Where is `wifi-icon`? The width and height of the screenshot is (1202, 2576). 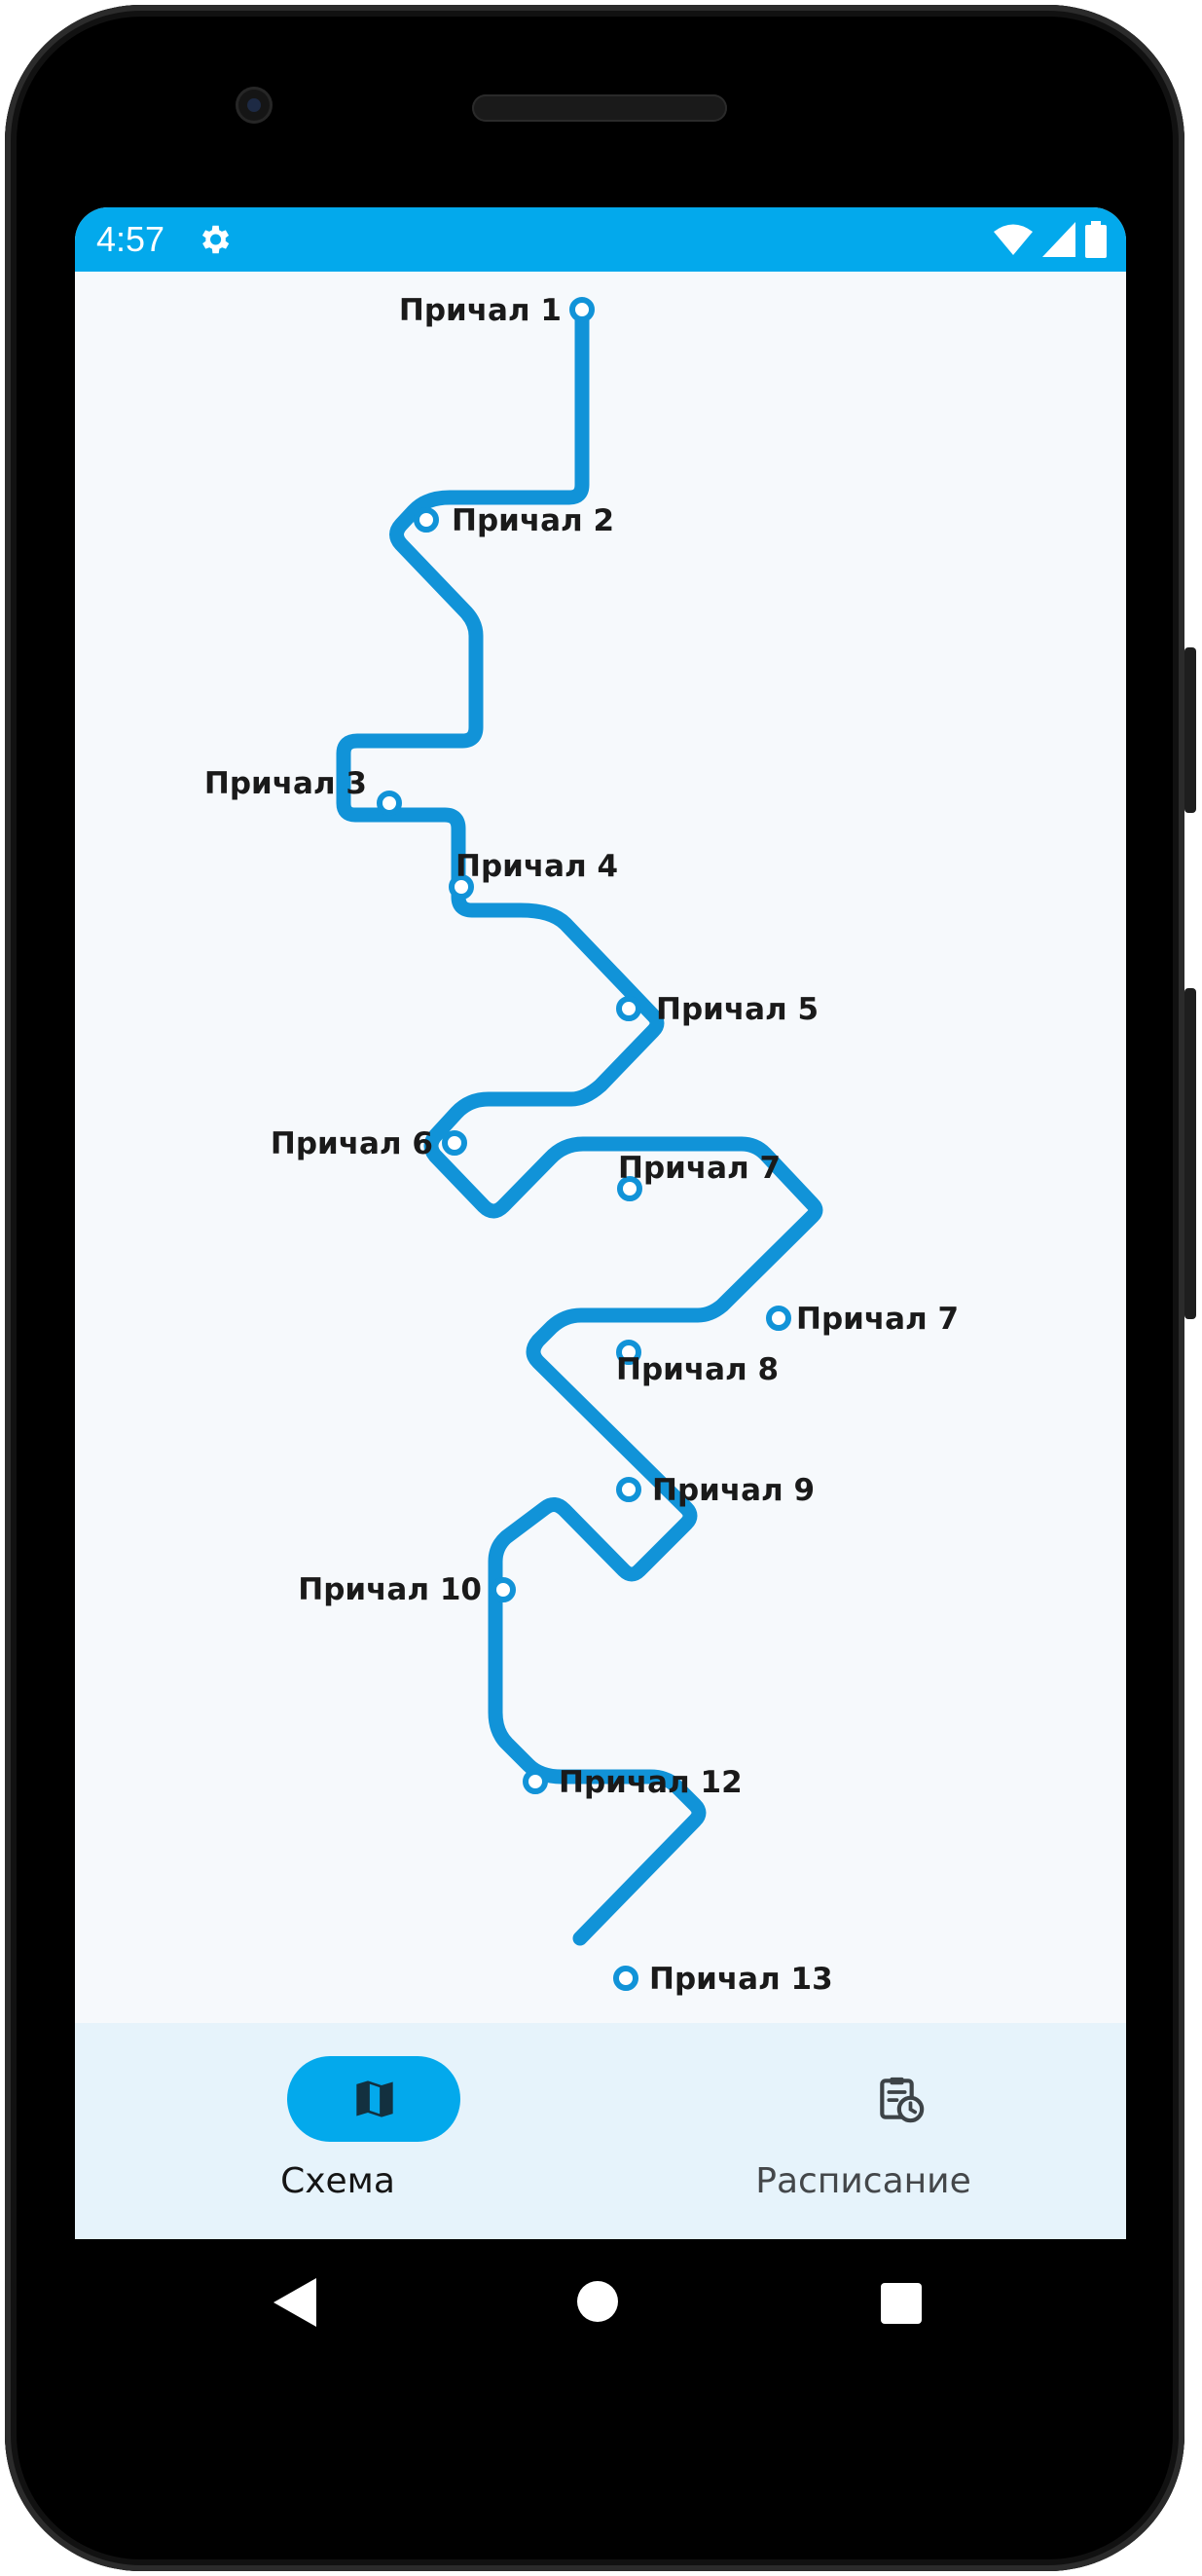 wifi-icon is located at coordinates (1013, 239).